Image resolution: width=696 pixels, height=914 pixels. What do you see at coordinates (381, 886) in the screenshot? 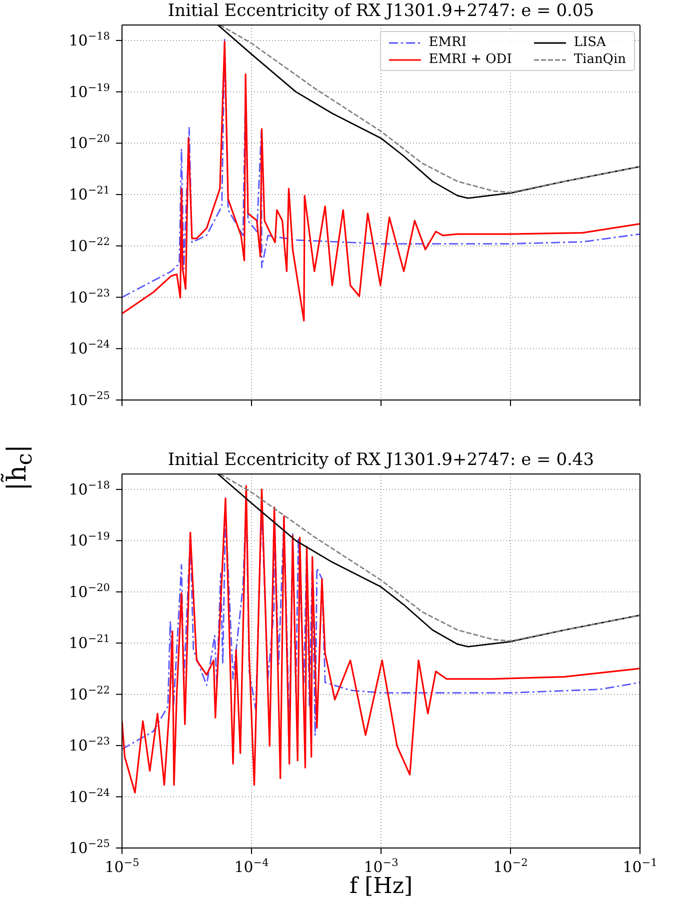
I see `x-axis-title: f [Hz]` at bounding box center [381, 886].